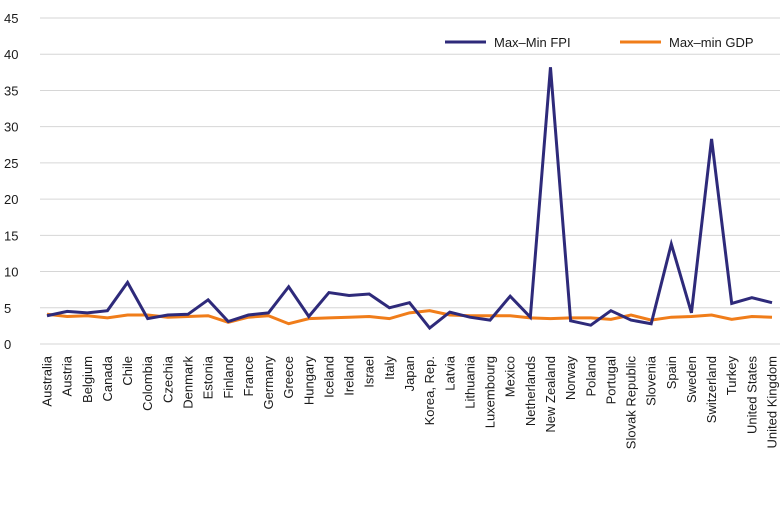  What do you see at coordinates (772, 402) in the screenshot?
I see `x-tick-label: United Kingdom` at bounding box center [772, 402].